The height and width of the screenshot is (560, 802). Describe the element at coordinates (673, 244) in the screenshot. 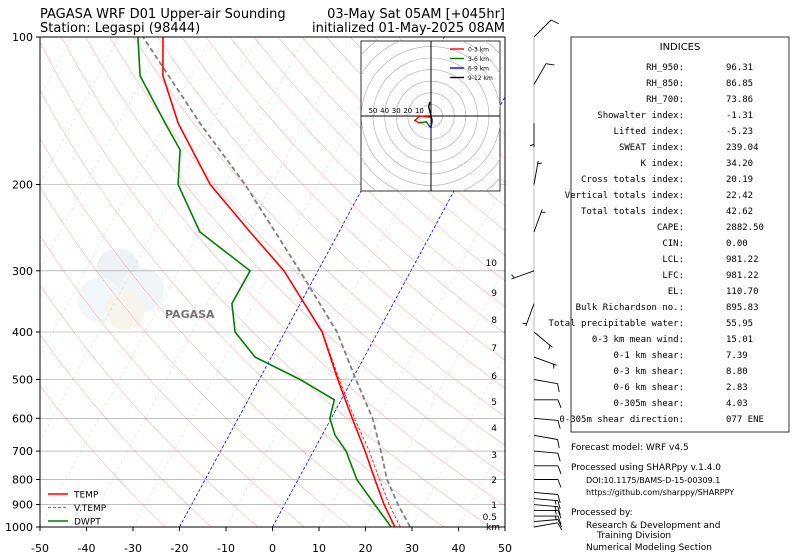

I see `index-label: CIN:` at that location.